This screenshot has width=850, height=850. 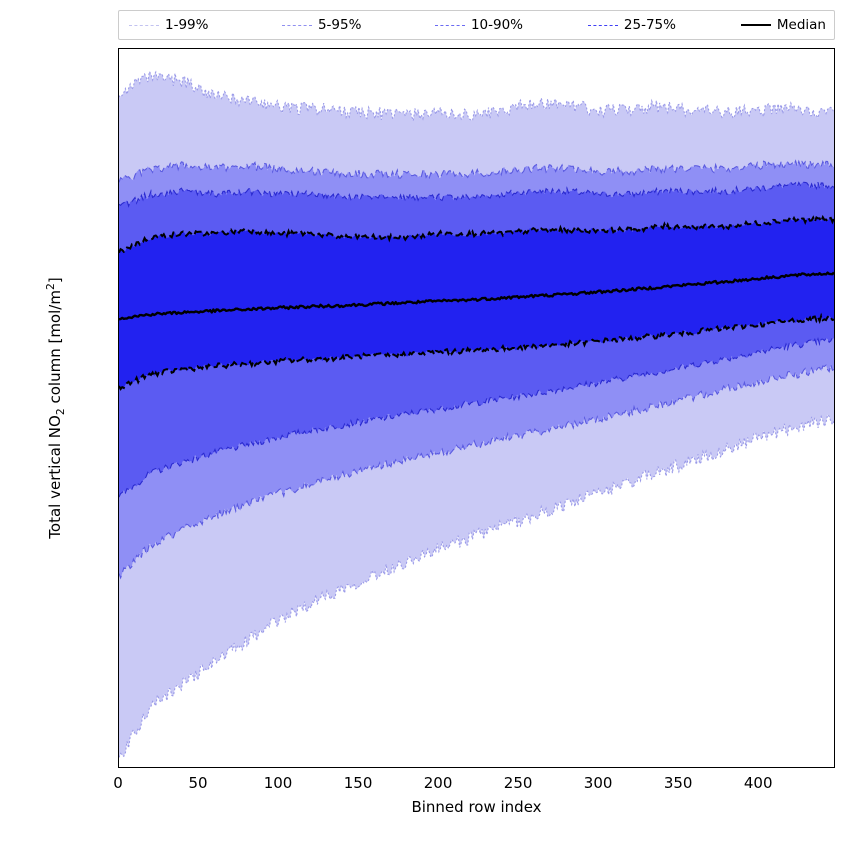 What do you see at coordinates (438, 783) in the screenshot?
I see `x-tick-label: 200` at bounding box center [438, 783].